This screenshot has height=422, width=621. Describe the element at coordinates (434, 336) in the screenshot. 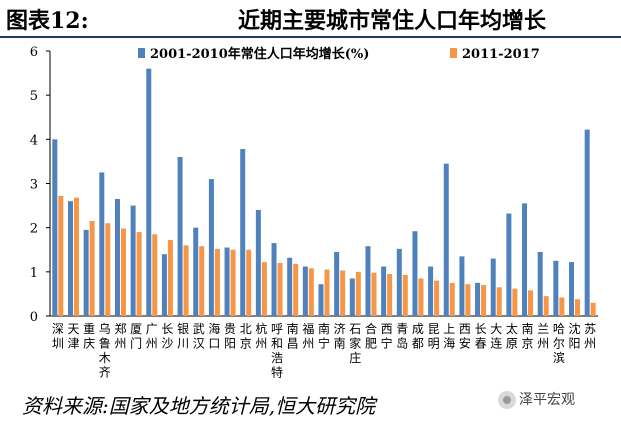

I see `x-tick-label: 昆明` at that location.